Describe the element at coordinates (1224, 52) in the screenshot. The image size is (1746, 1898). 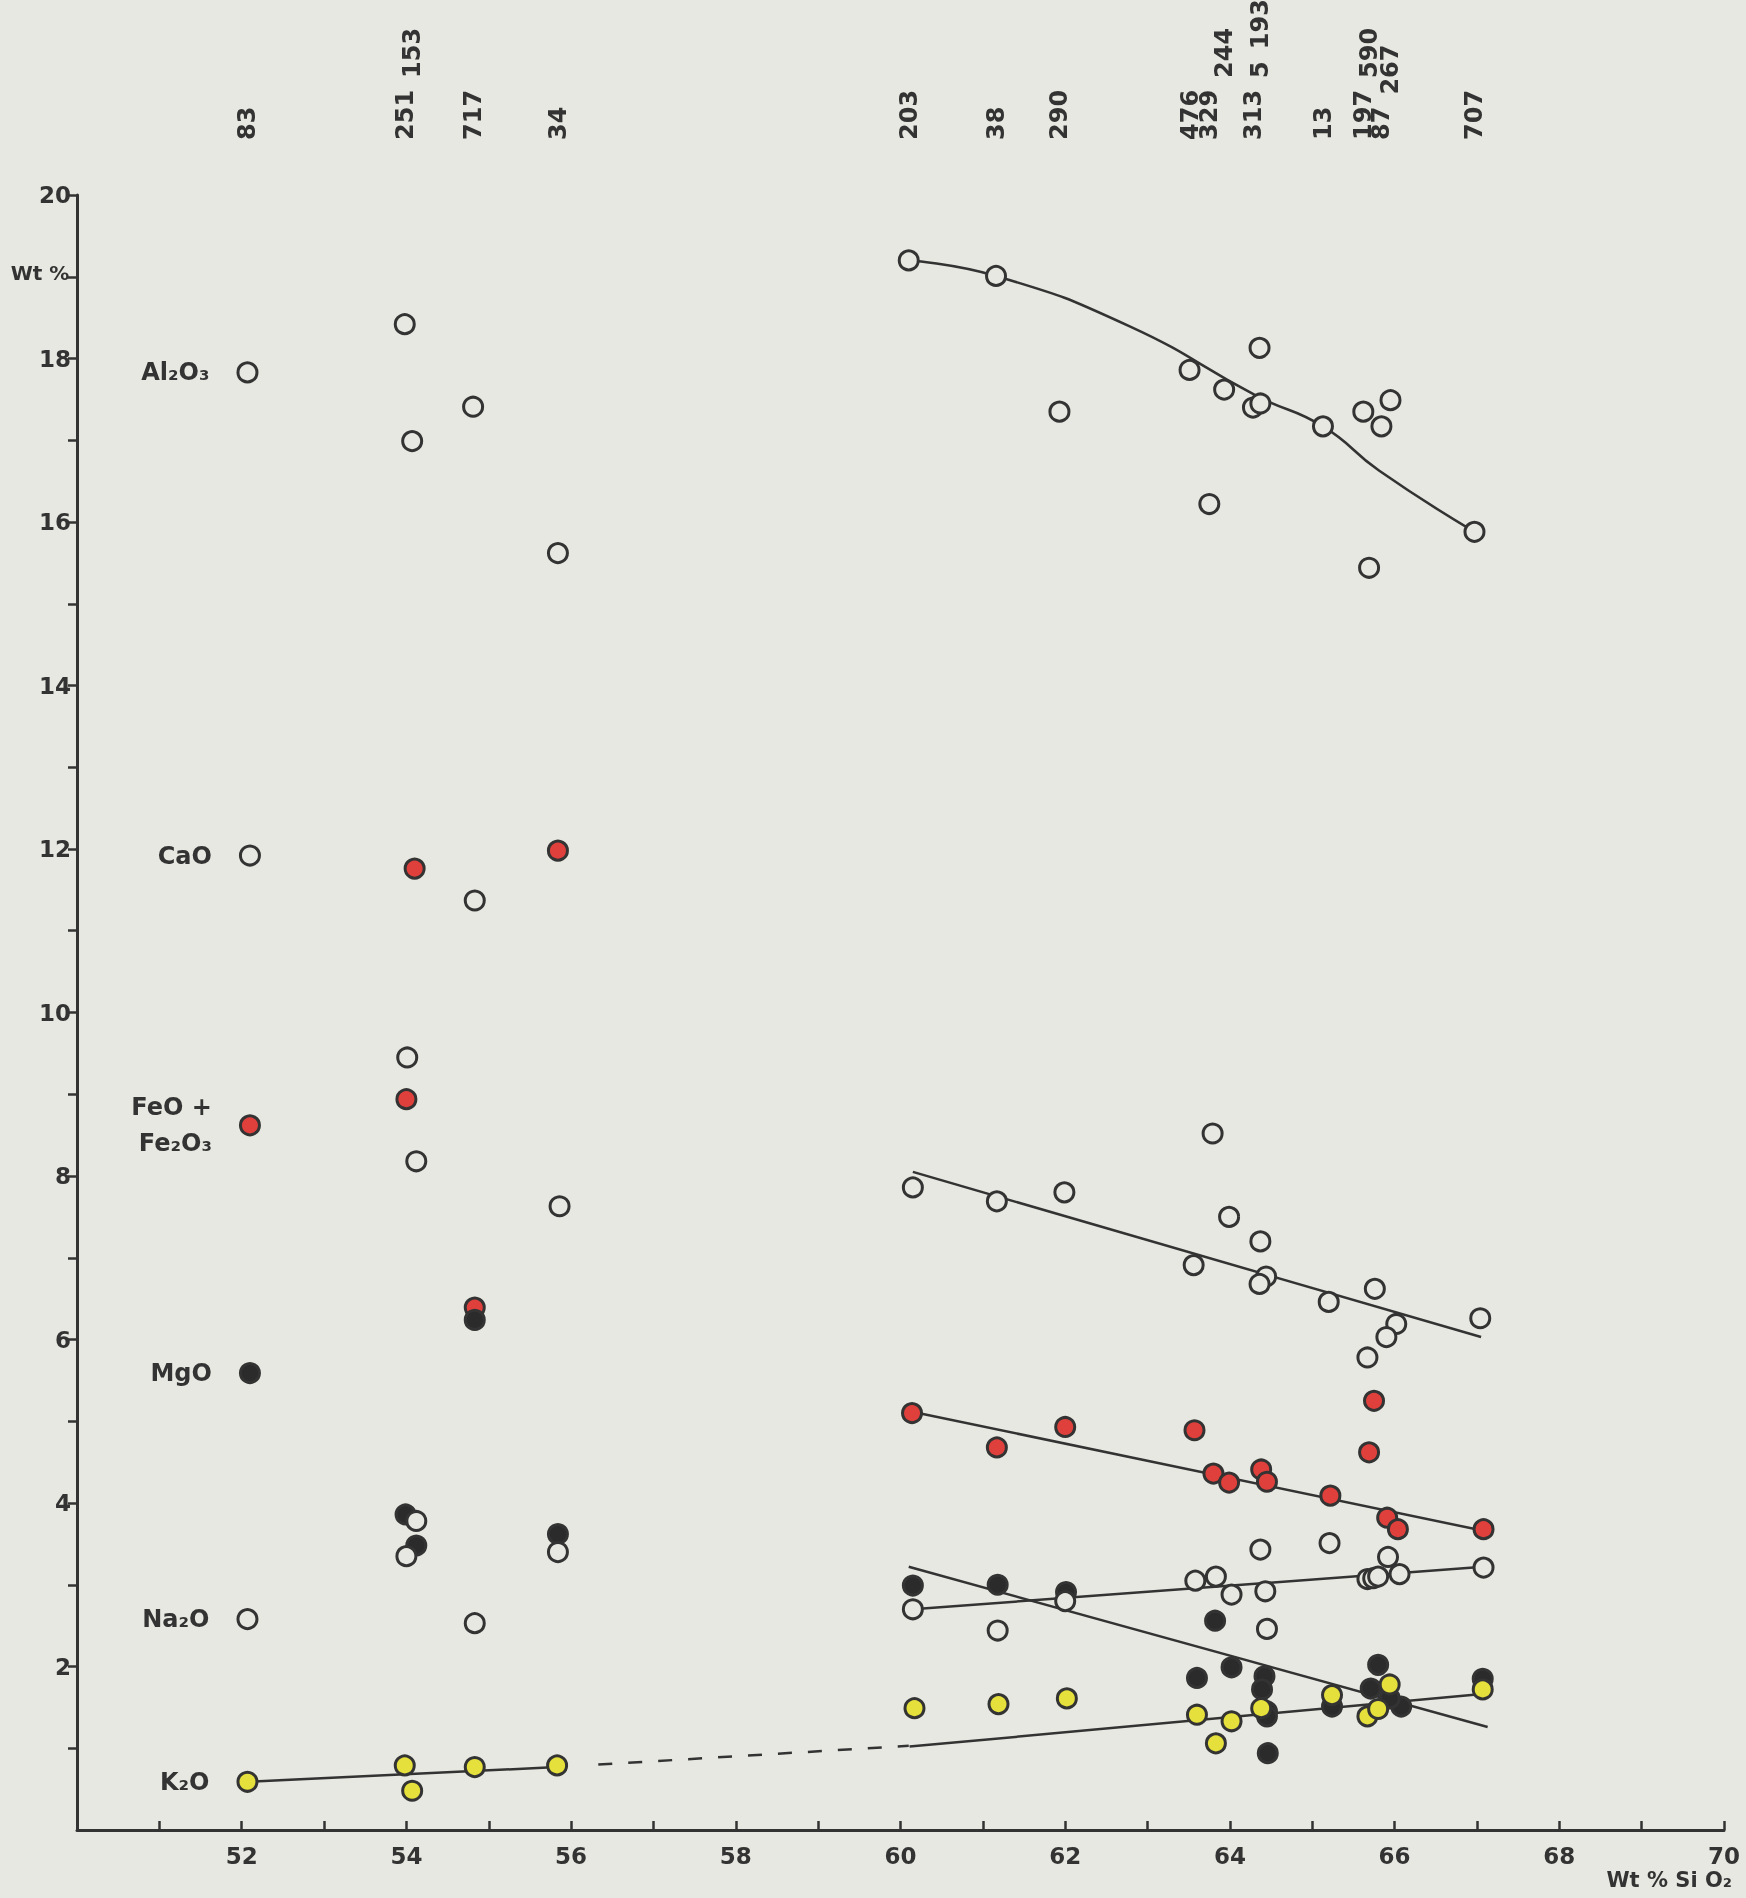
I see `text: 244` at that location.